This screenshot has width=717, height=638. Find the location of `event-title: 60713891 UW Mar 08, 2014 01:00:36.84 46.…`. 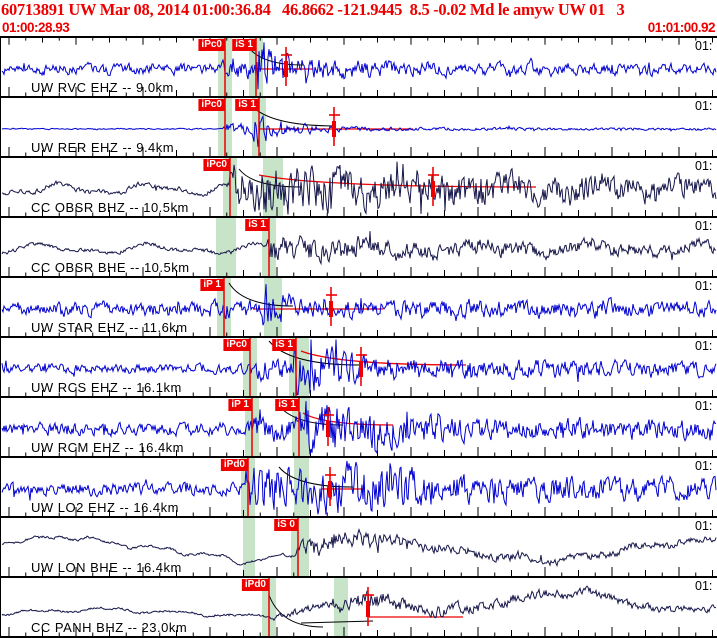

event-title: 60713891 UW Mar 08, 2014 01:00:36.84 46.… is located at coordinates (313, 9).